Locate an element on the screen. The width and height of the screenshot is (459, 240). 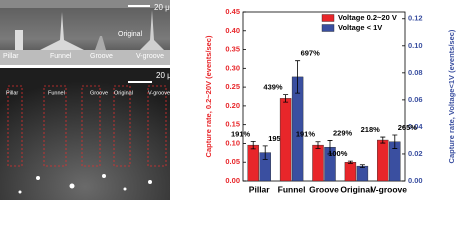
legend-label: Voltage 0.2~20 V is located at coordinates (367, 17).